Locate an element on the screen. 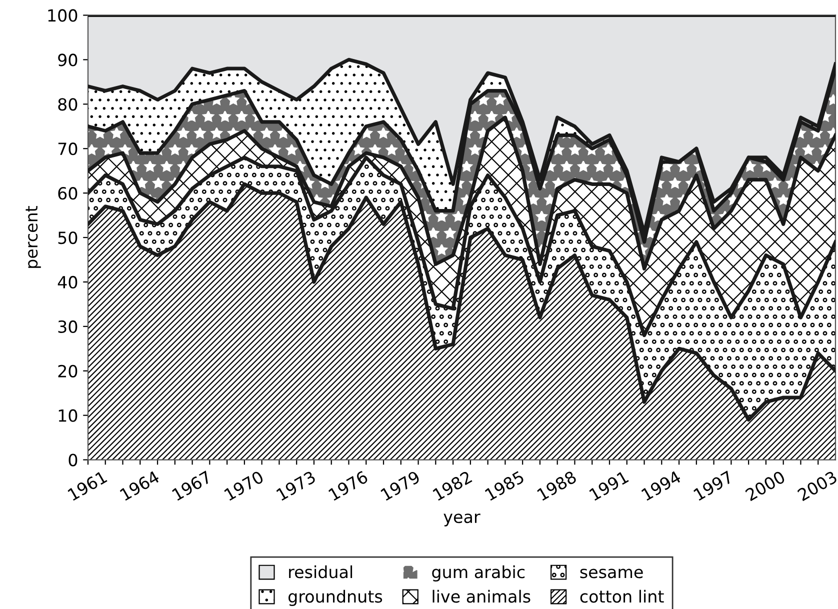 The height and width of the screenshot is (609, 838). y-tick-label: 80 is located at coordinates (68, 104).